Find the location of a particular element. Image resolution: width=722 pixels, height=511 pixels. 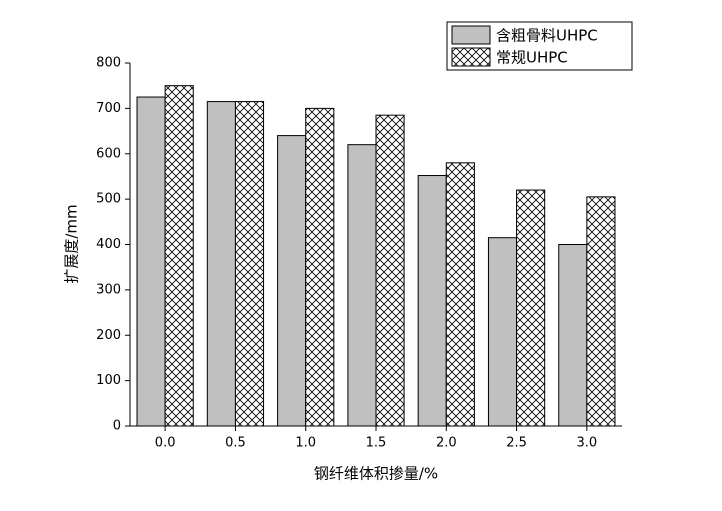

x-tick-label: 1.5 is located at coordinates (376, 443).